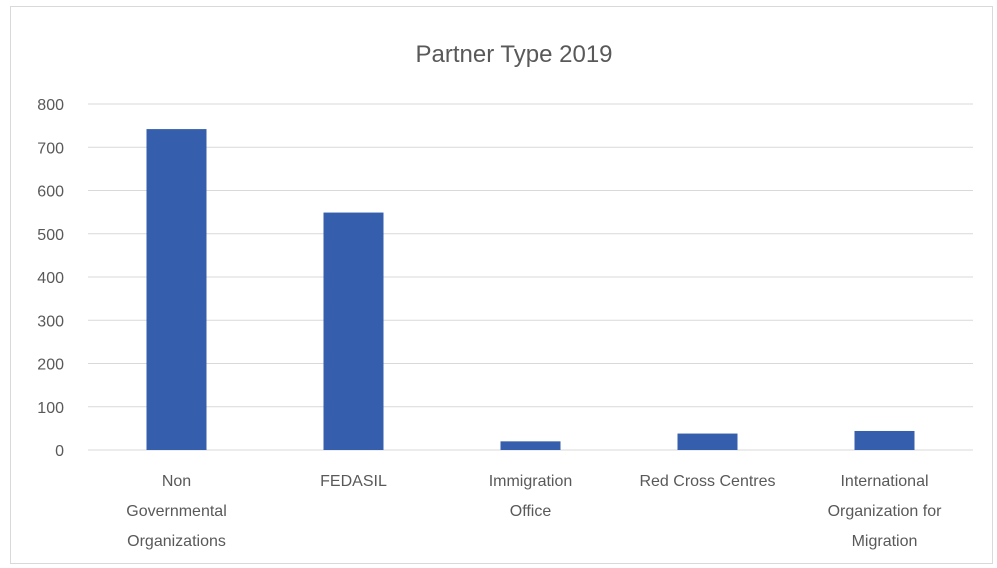  What do you see at coordinates (59, 451) in the screenshot?
I see `y-tick-label: 0` at bounding box center [59, 451].